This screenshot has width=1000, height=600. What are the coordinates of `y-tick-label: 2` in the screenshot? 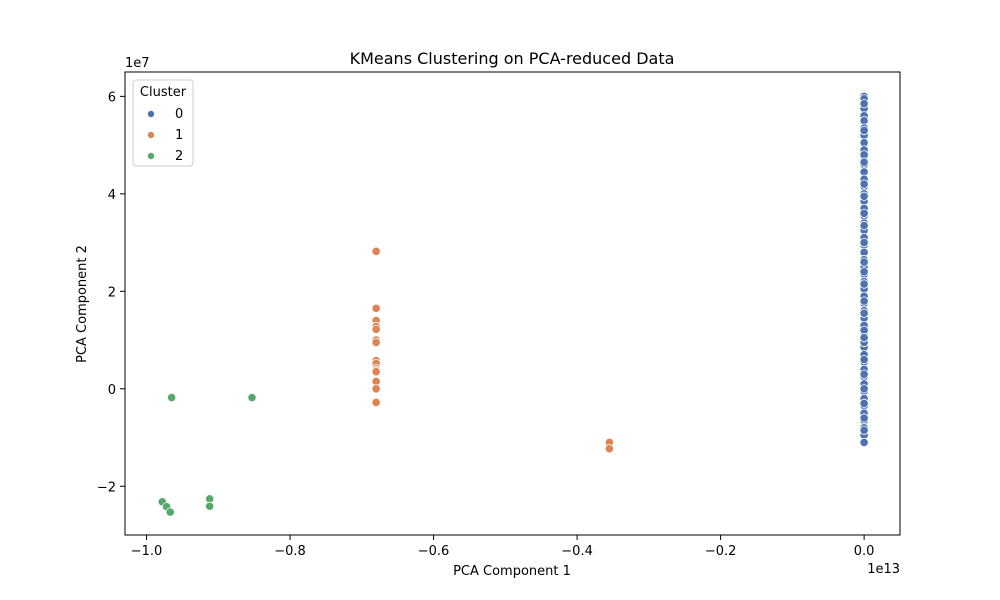 It's located at (112, 292).